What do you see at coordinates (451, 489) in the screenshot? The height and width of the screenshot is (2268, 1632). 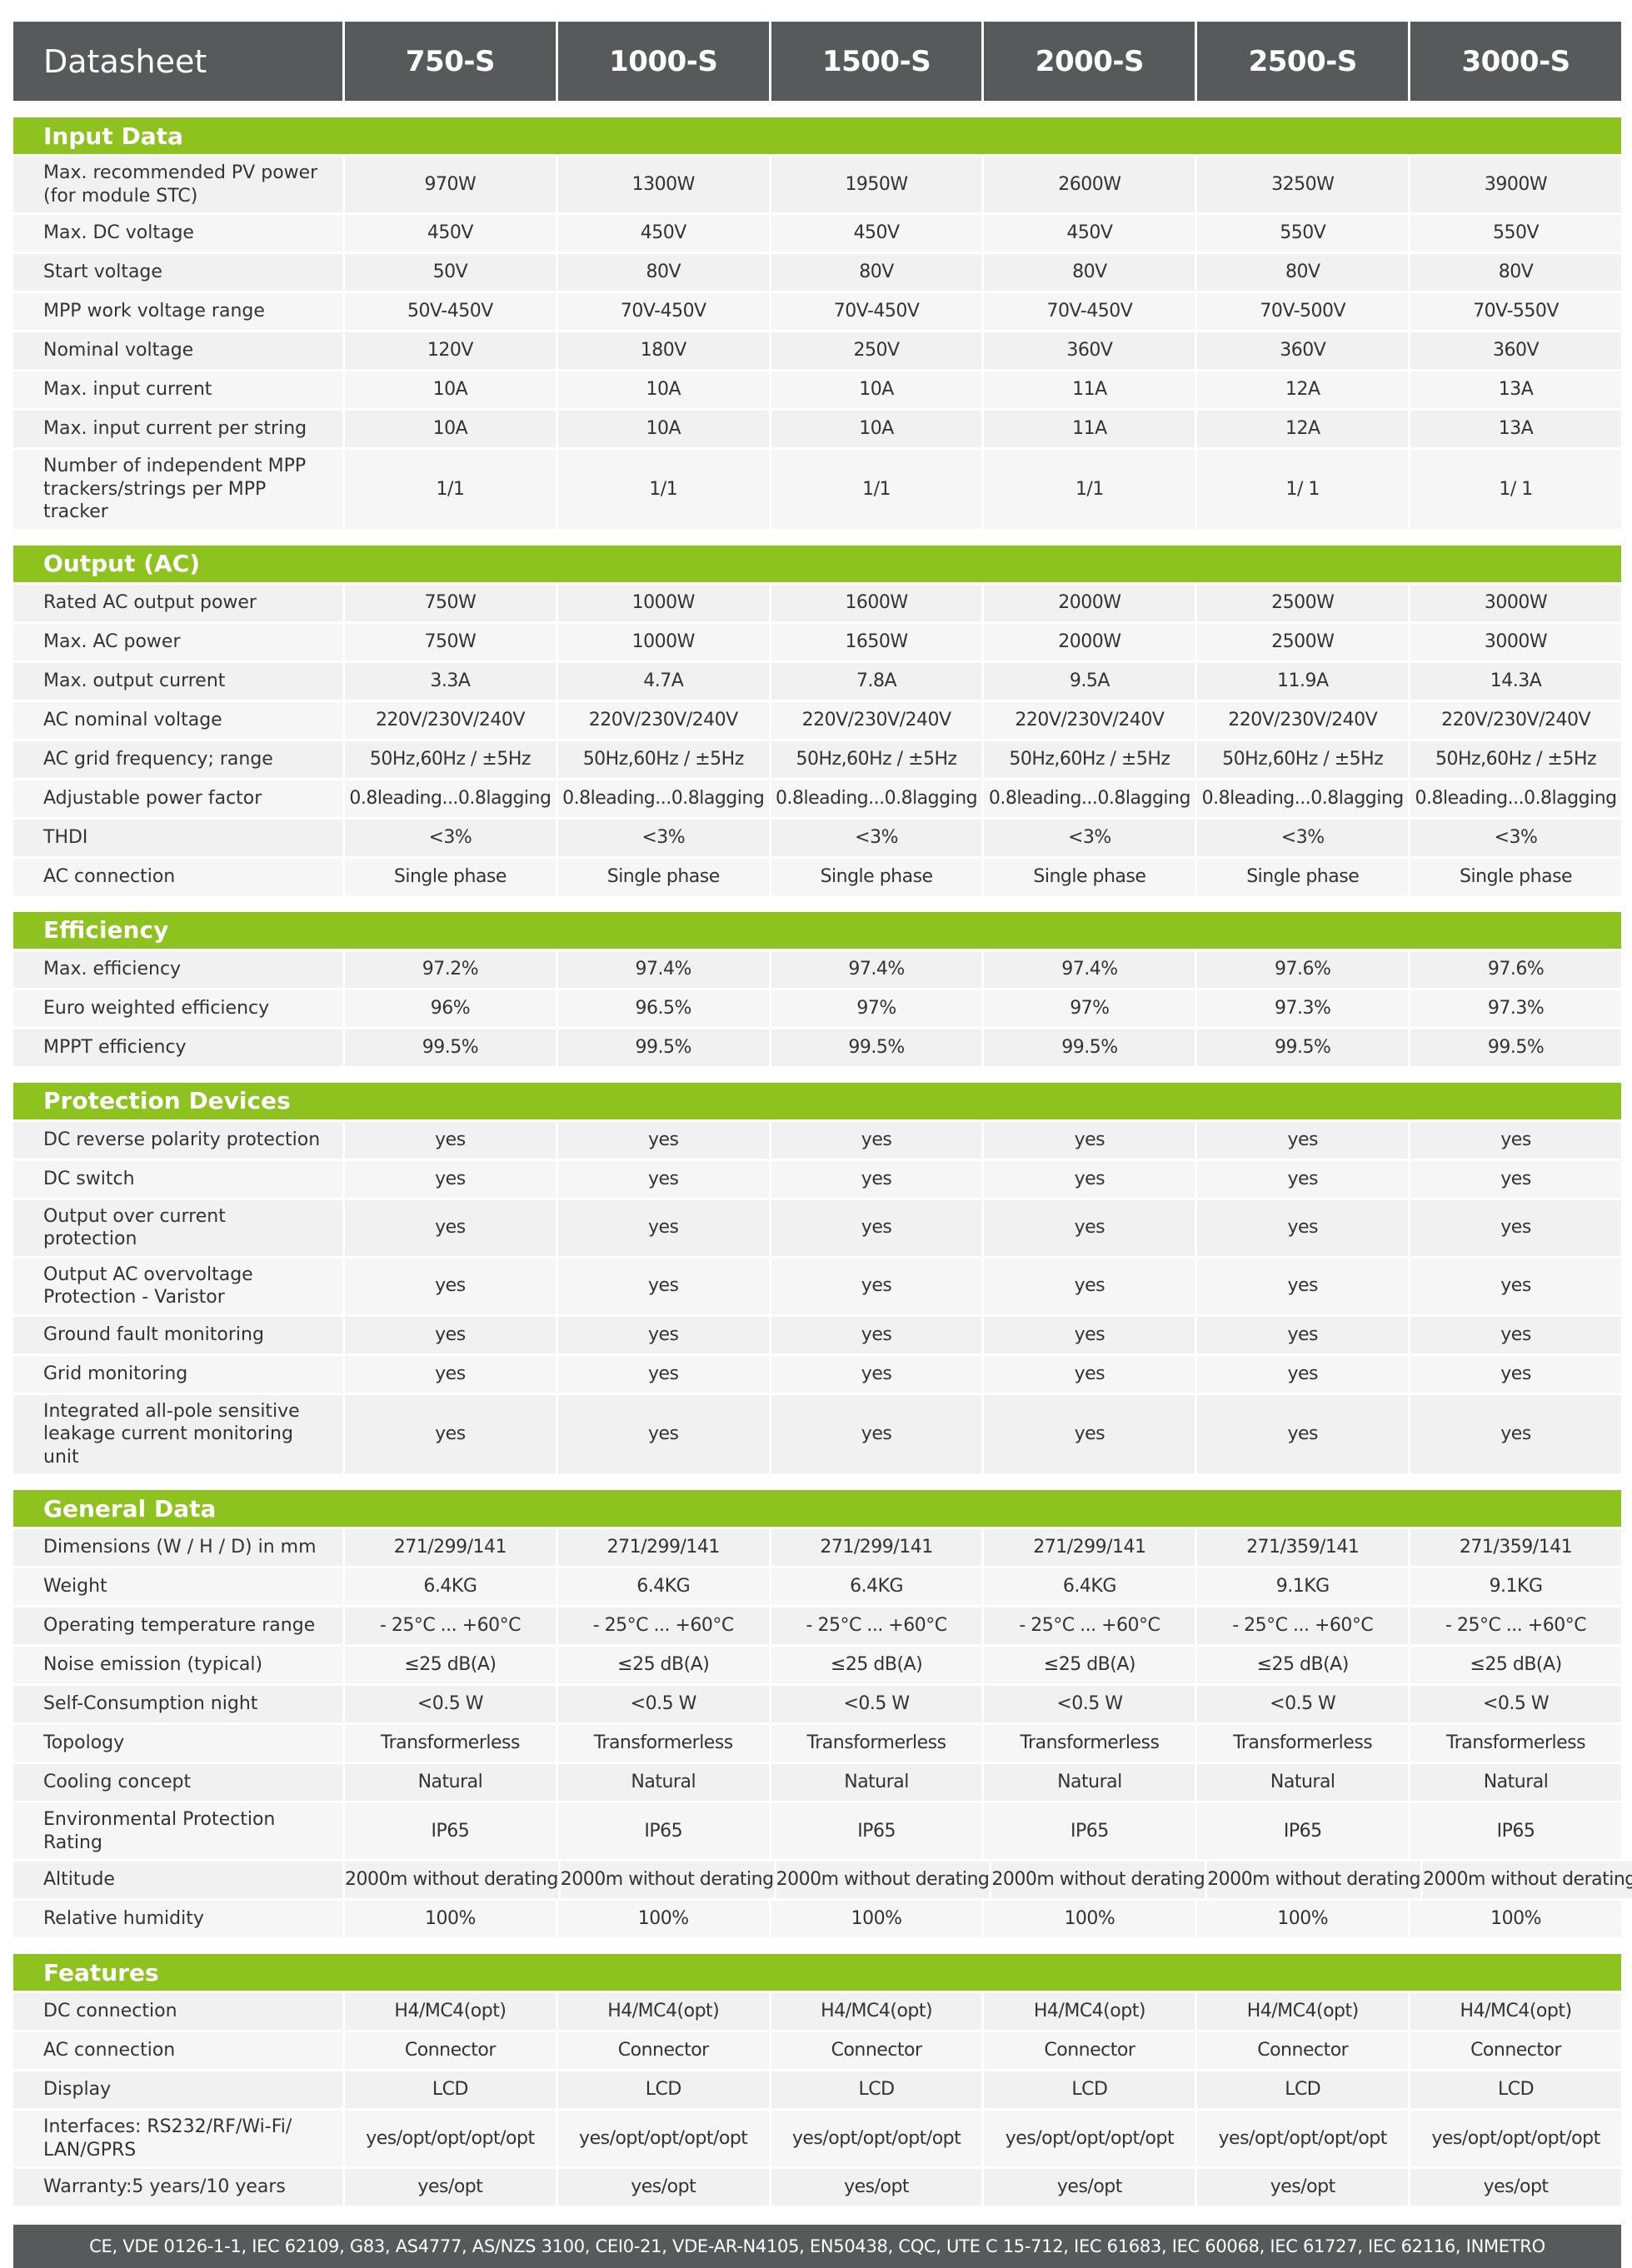 I see `row-value: 1/1` at bounding box center [451, 489].